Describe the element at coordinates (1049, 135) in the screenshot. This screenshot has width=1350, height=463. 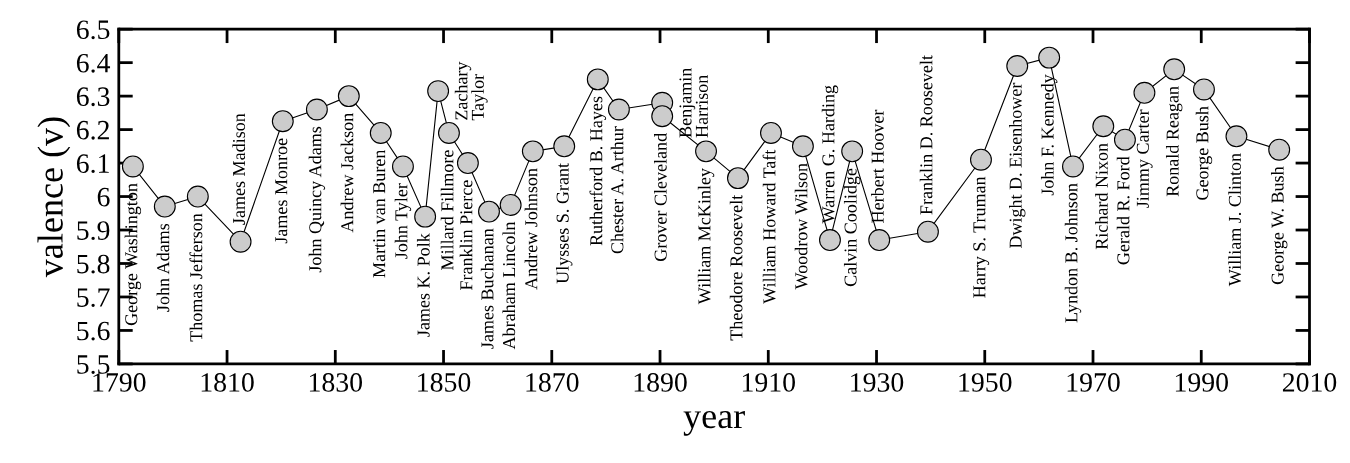
I see `annotation: John F. Kennedy` at that location.